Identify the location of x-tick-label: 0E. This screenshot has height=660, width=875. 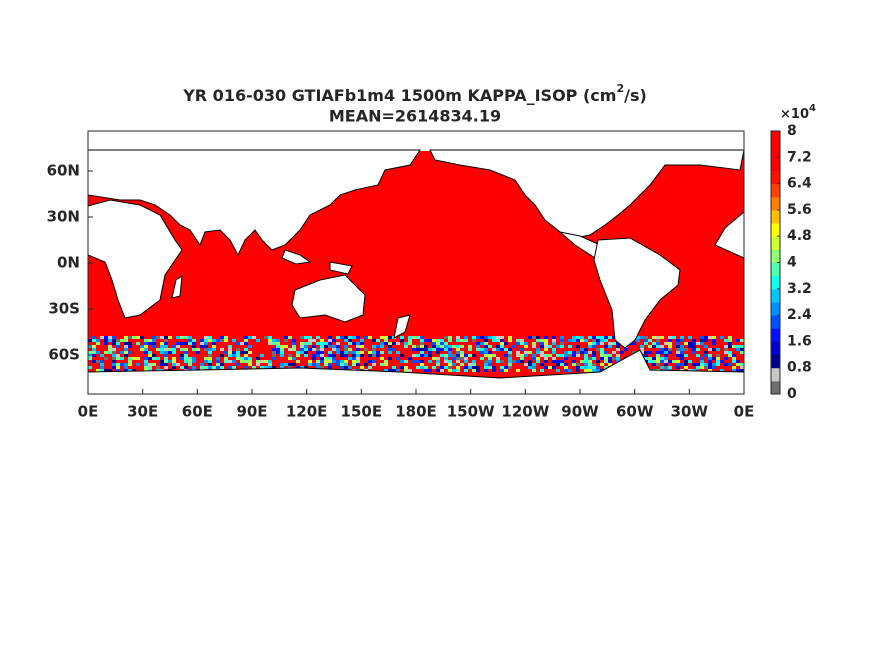
(88, 412).